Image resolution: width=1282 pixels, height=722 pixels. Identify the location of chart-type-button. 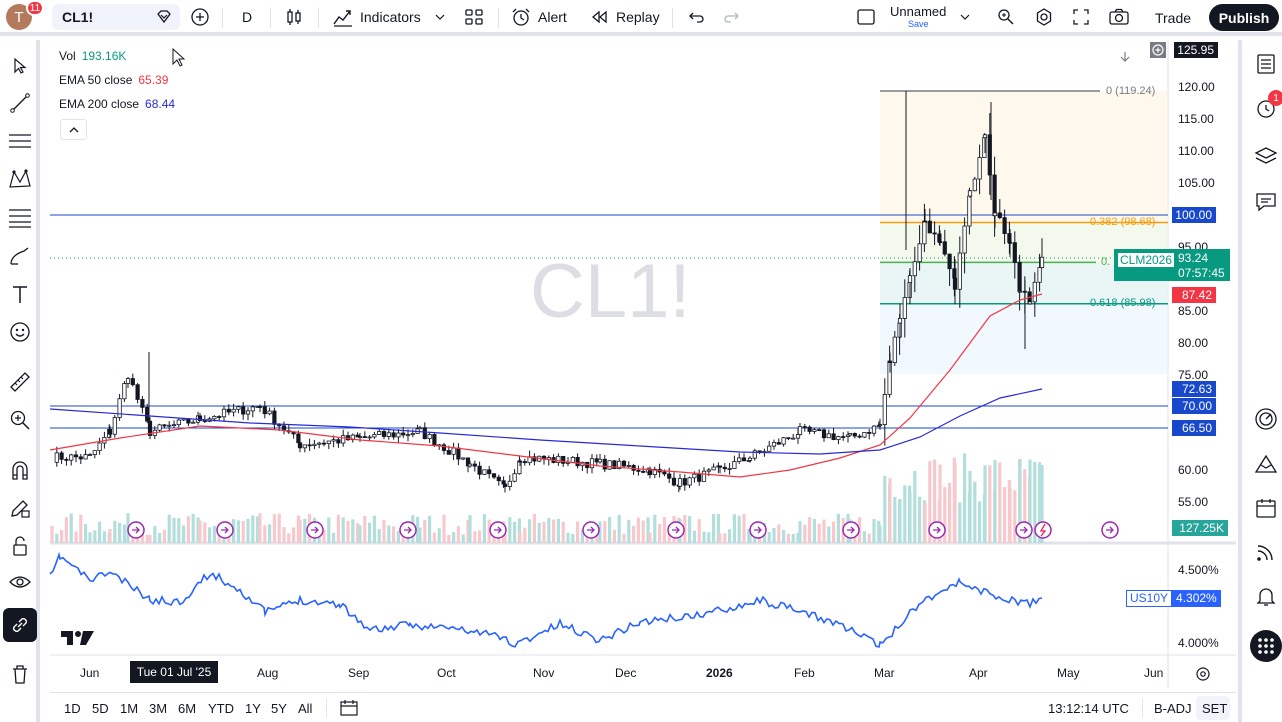
(294, 17).